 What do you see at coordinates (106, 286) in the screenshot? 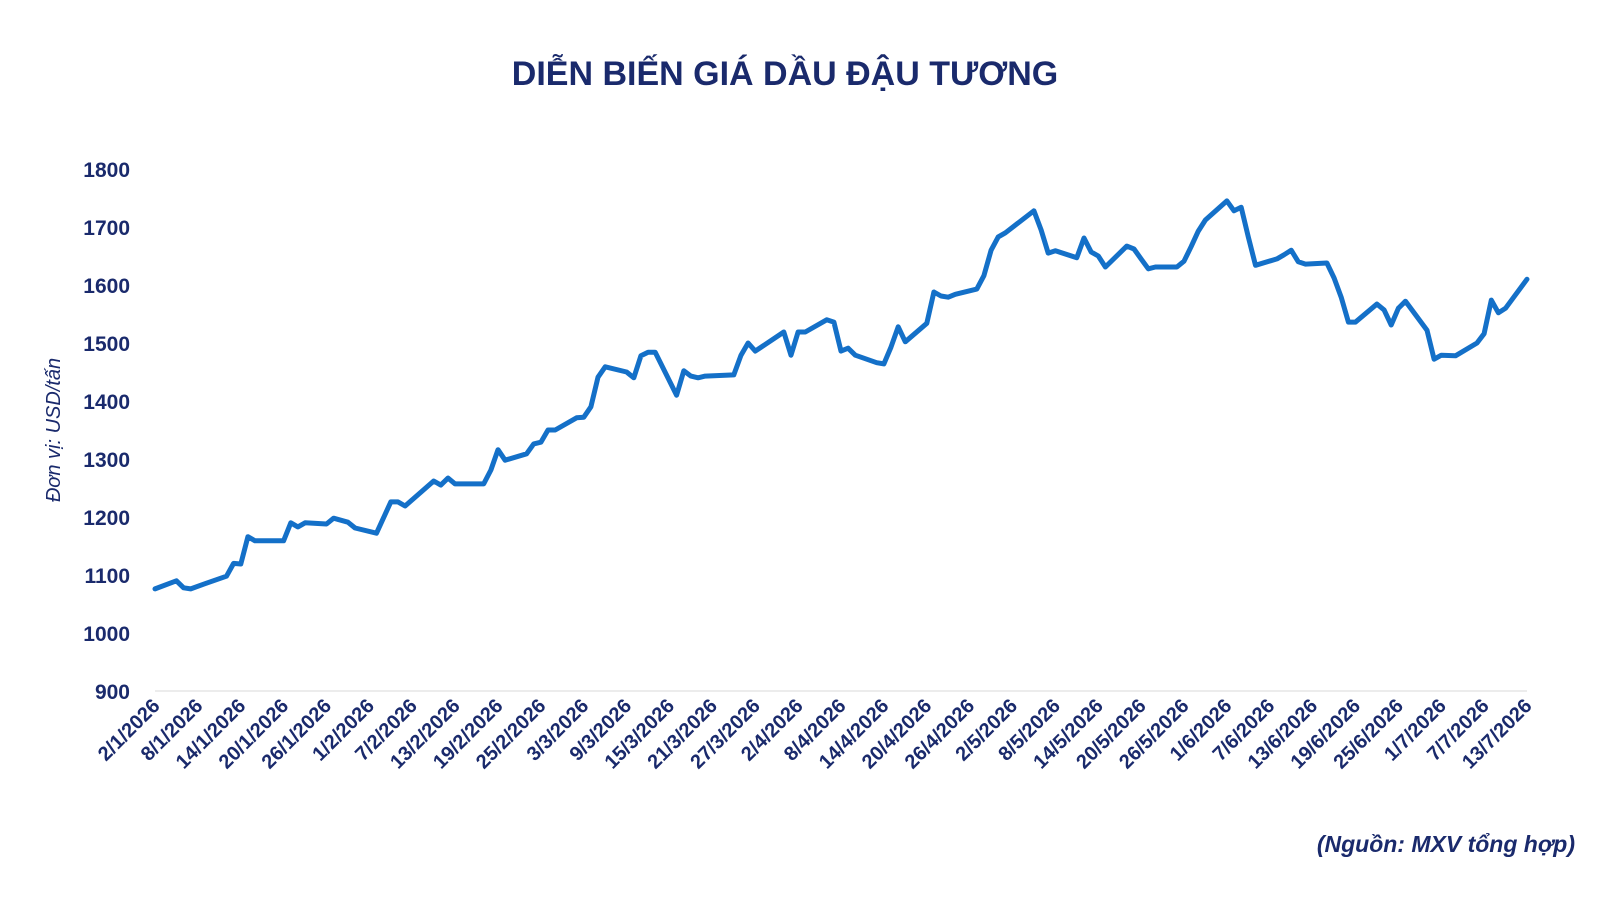
I see `y-tick-label: 1600` at bounding box center [106, 286].